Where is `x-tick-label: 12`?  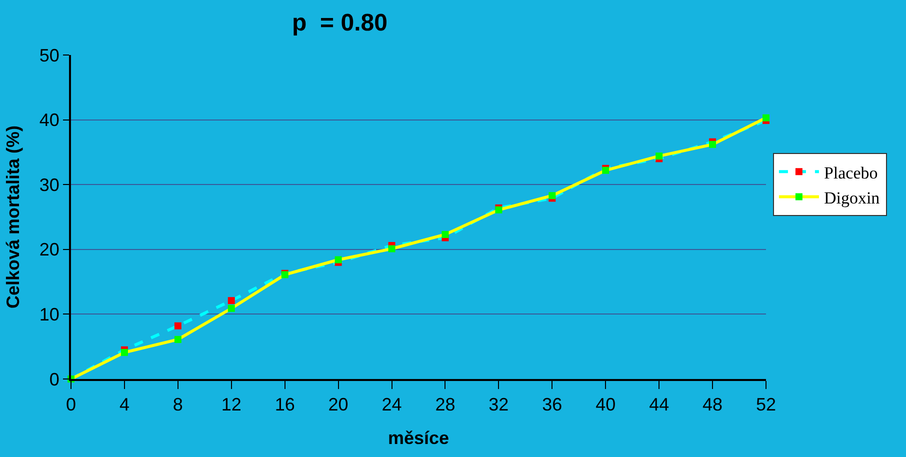 x-tick-label: 12 is located at coordinates (231, 404).